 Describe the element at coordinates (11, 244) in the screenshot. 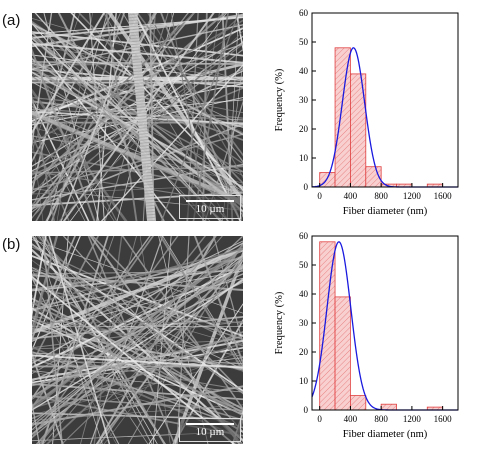

I see `panel-label-b: (b)` at that location.